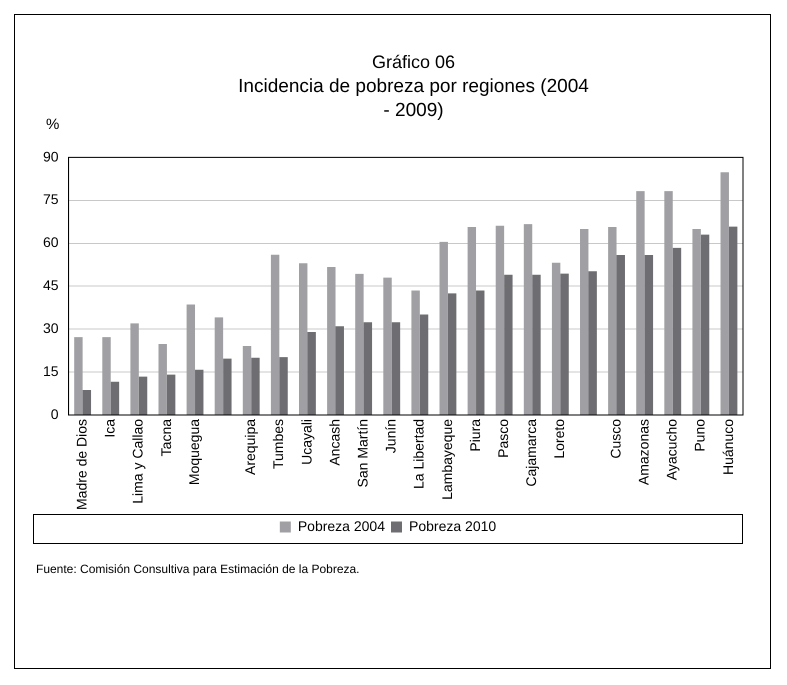 The width and height of the screenshot is (787, 685). Describe the element at coordinates (138, 461) in the screenshot. I see `x-tick-label: Lima y Callao` at that location.